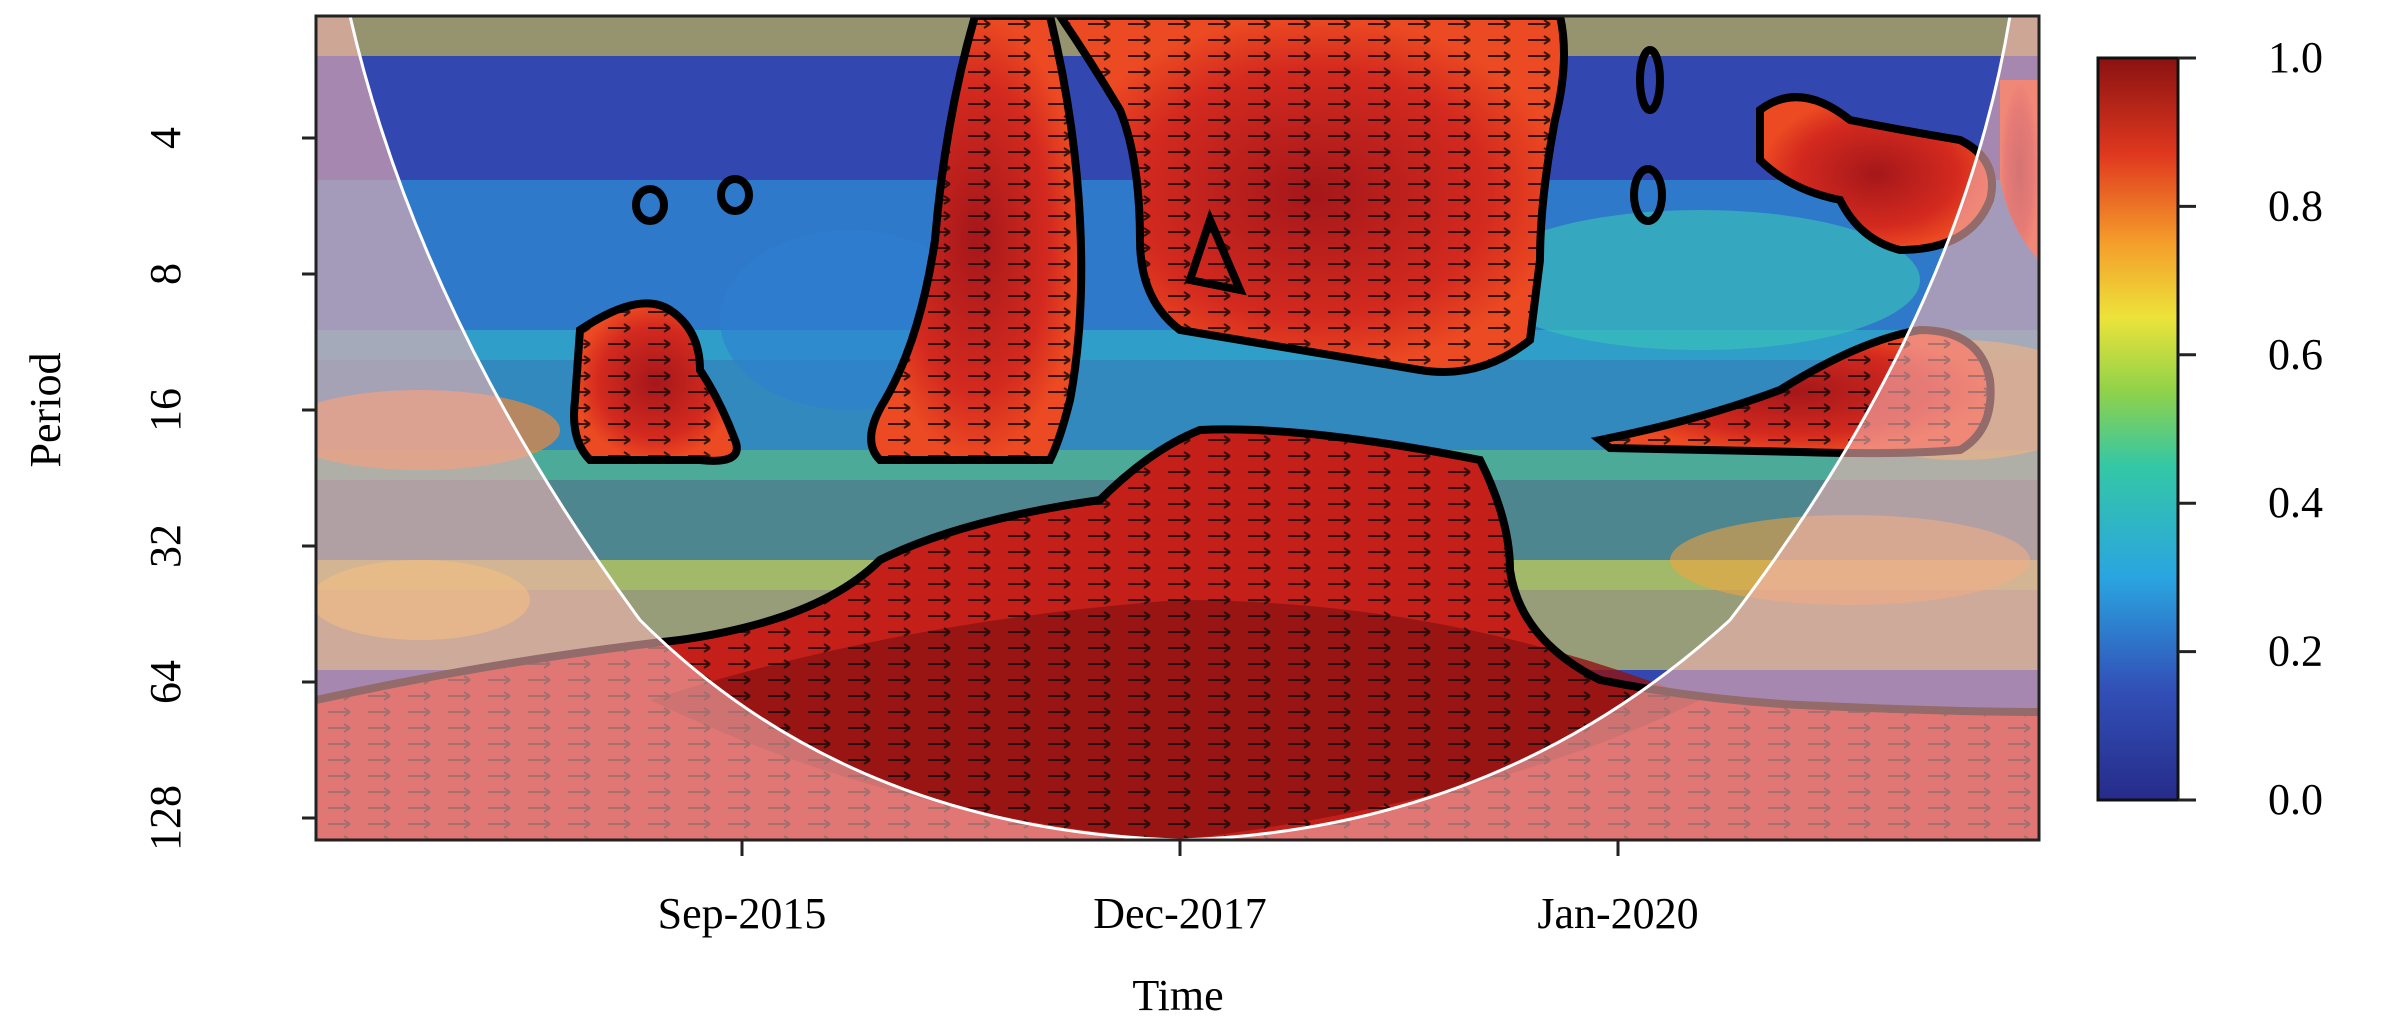 This screenshot has height=1018, width=2387. Describe the element at coordinates (2138, 429) in the screenshot. I see `colorbar-gradient` at that location.